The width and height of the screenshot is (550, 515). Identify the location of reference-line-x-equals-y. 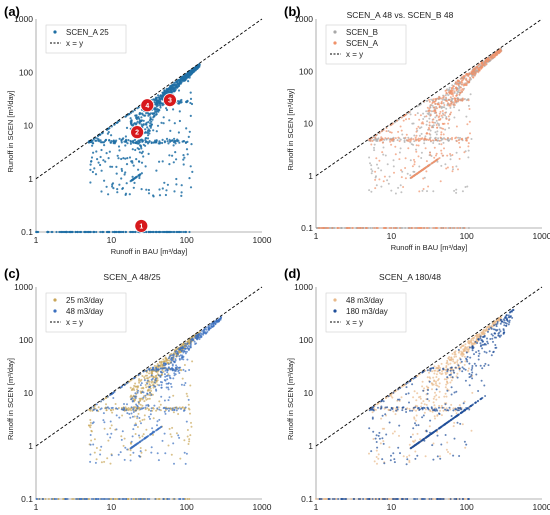
(149, 366).